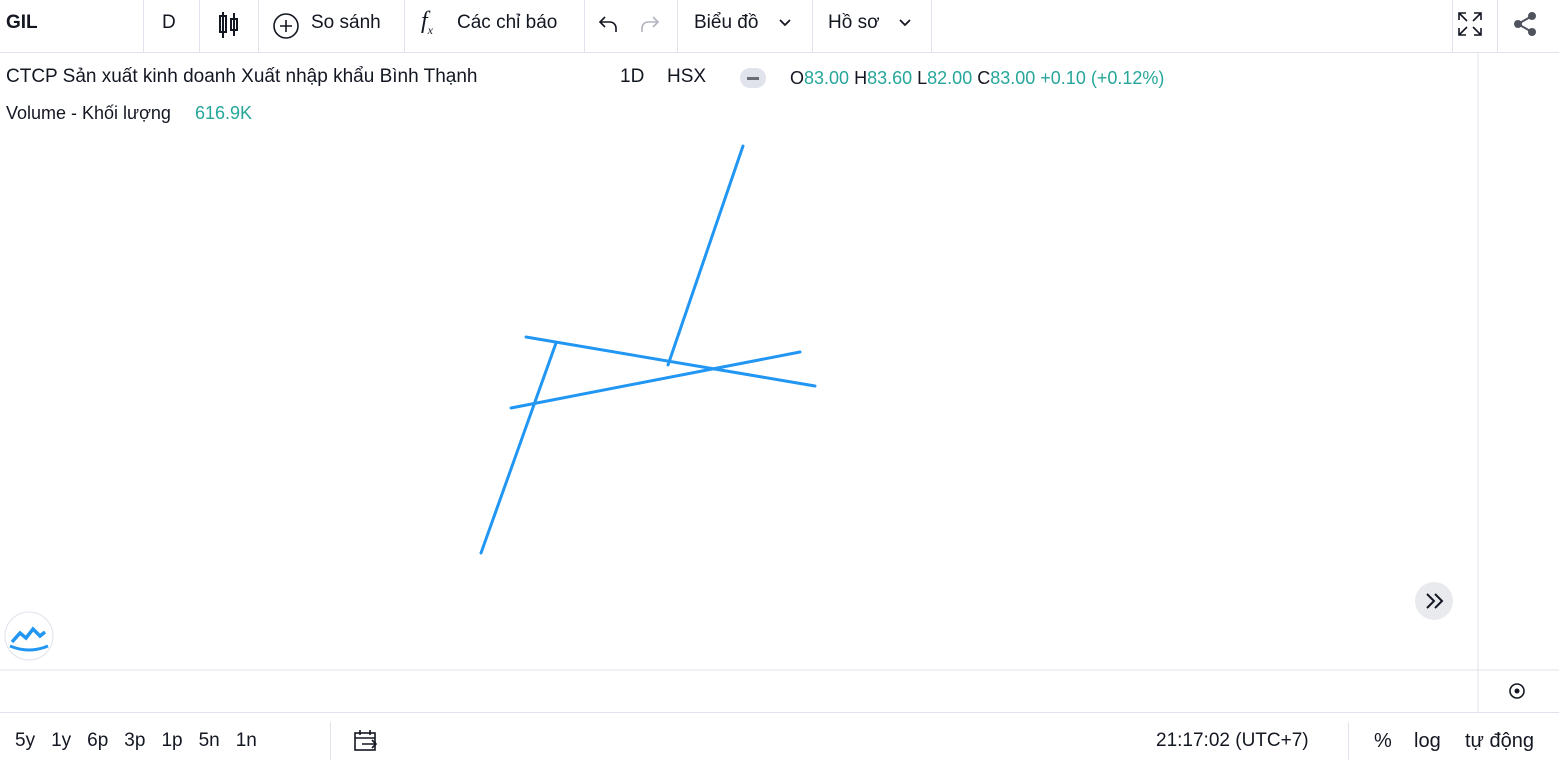 The width and height of the screenshot is (1559, 770). What do you see at coordinates (209, 740) in the screenshot?
I see `range-button: 5n` at bounding box center [209, 740].